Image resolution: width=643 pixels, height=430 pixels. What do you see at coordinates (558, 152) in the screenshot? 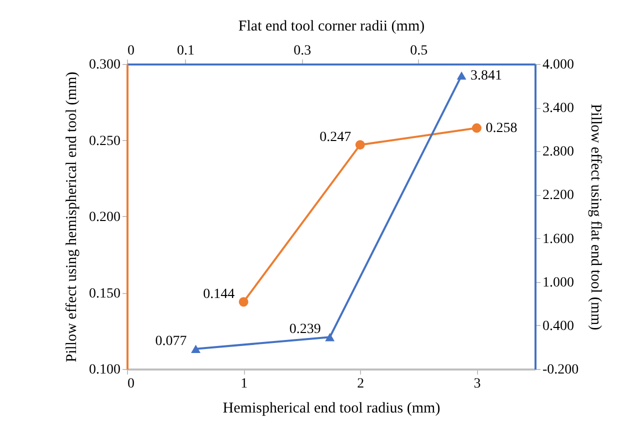
I see `y2-tick-label: 2.800` at bounding box center [558, 152].